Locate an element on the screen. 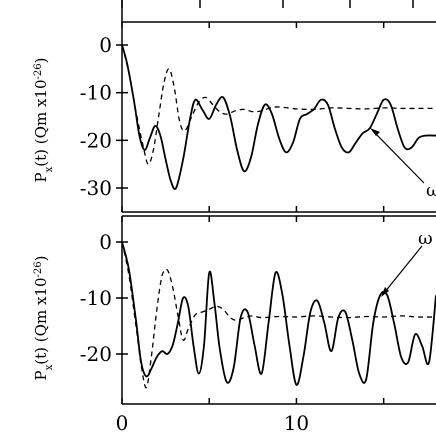  y-axis-label-top: Px(t) (Qm x10-26) is located at coordinates (43, 120).